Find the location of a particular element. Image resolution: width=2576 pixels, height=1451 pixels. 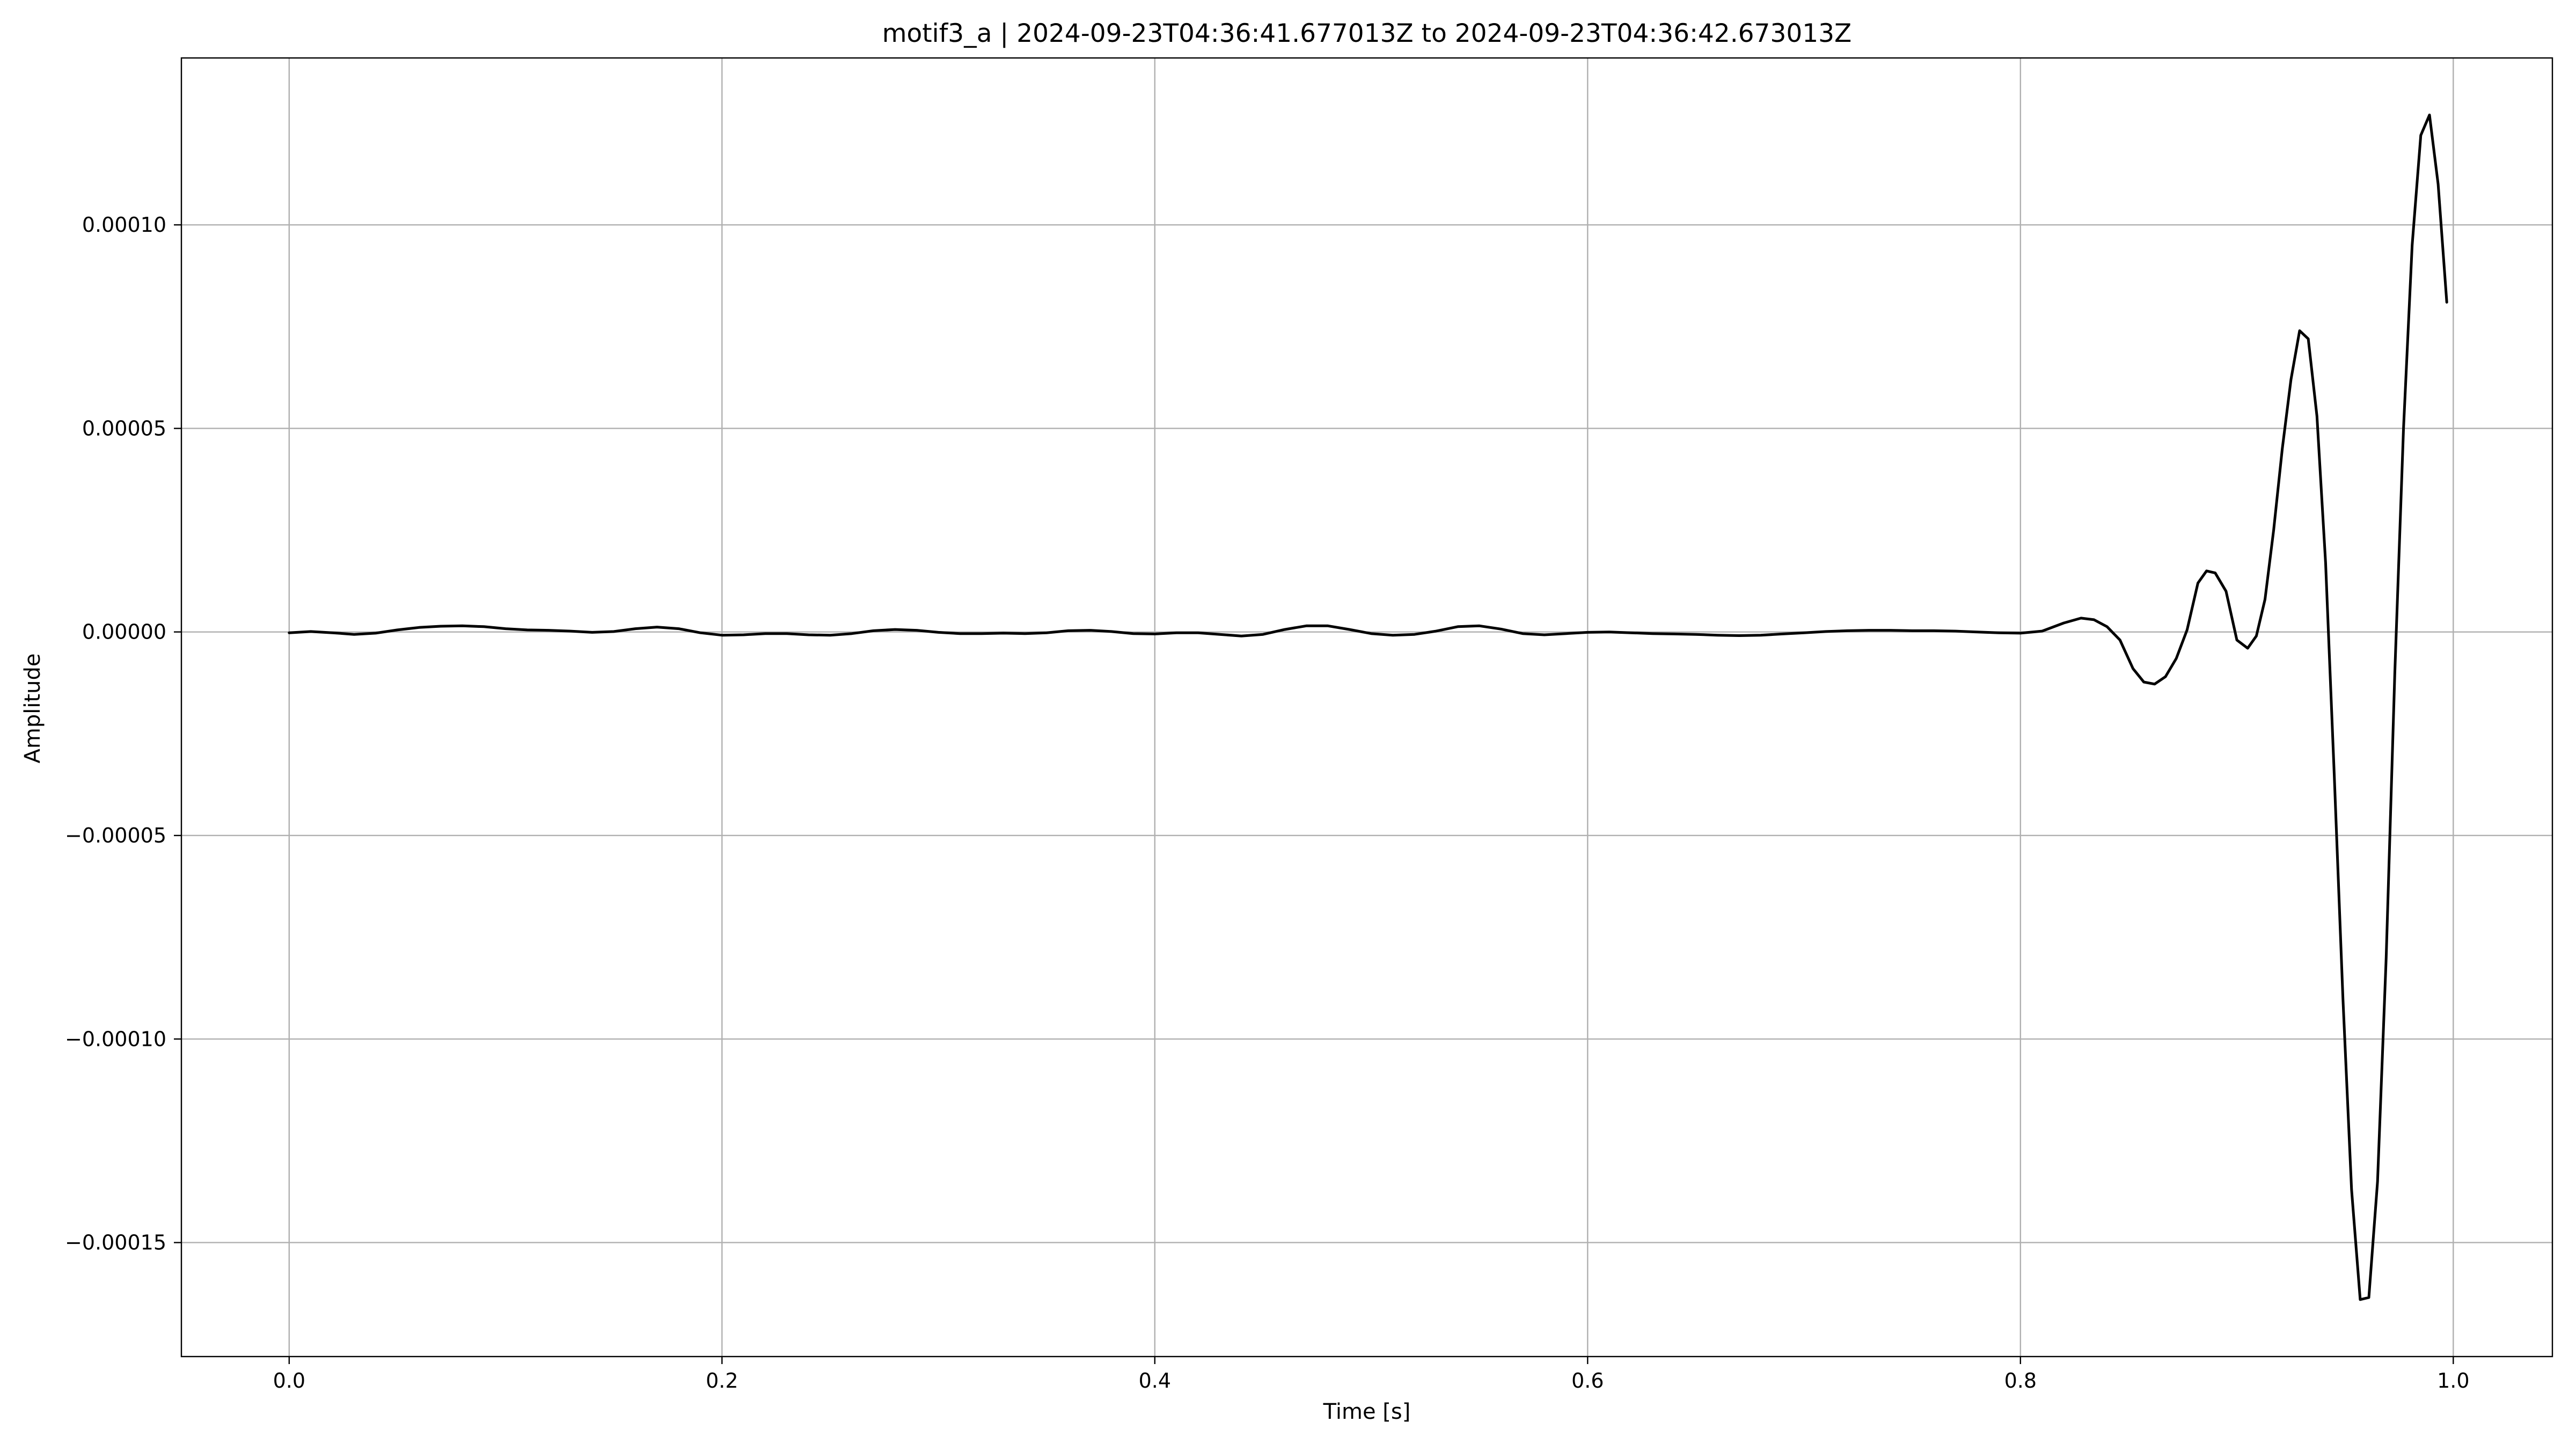

y-tick-label: 0.00000 is located at coordinates (124, 632).